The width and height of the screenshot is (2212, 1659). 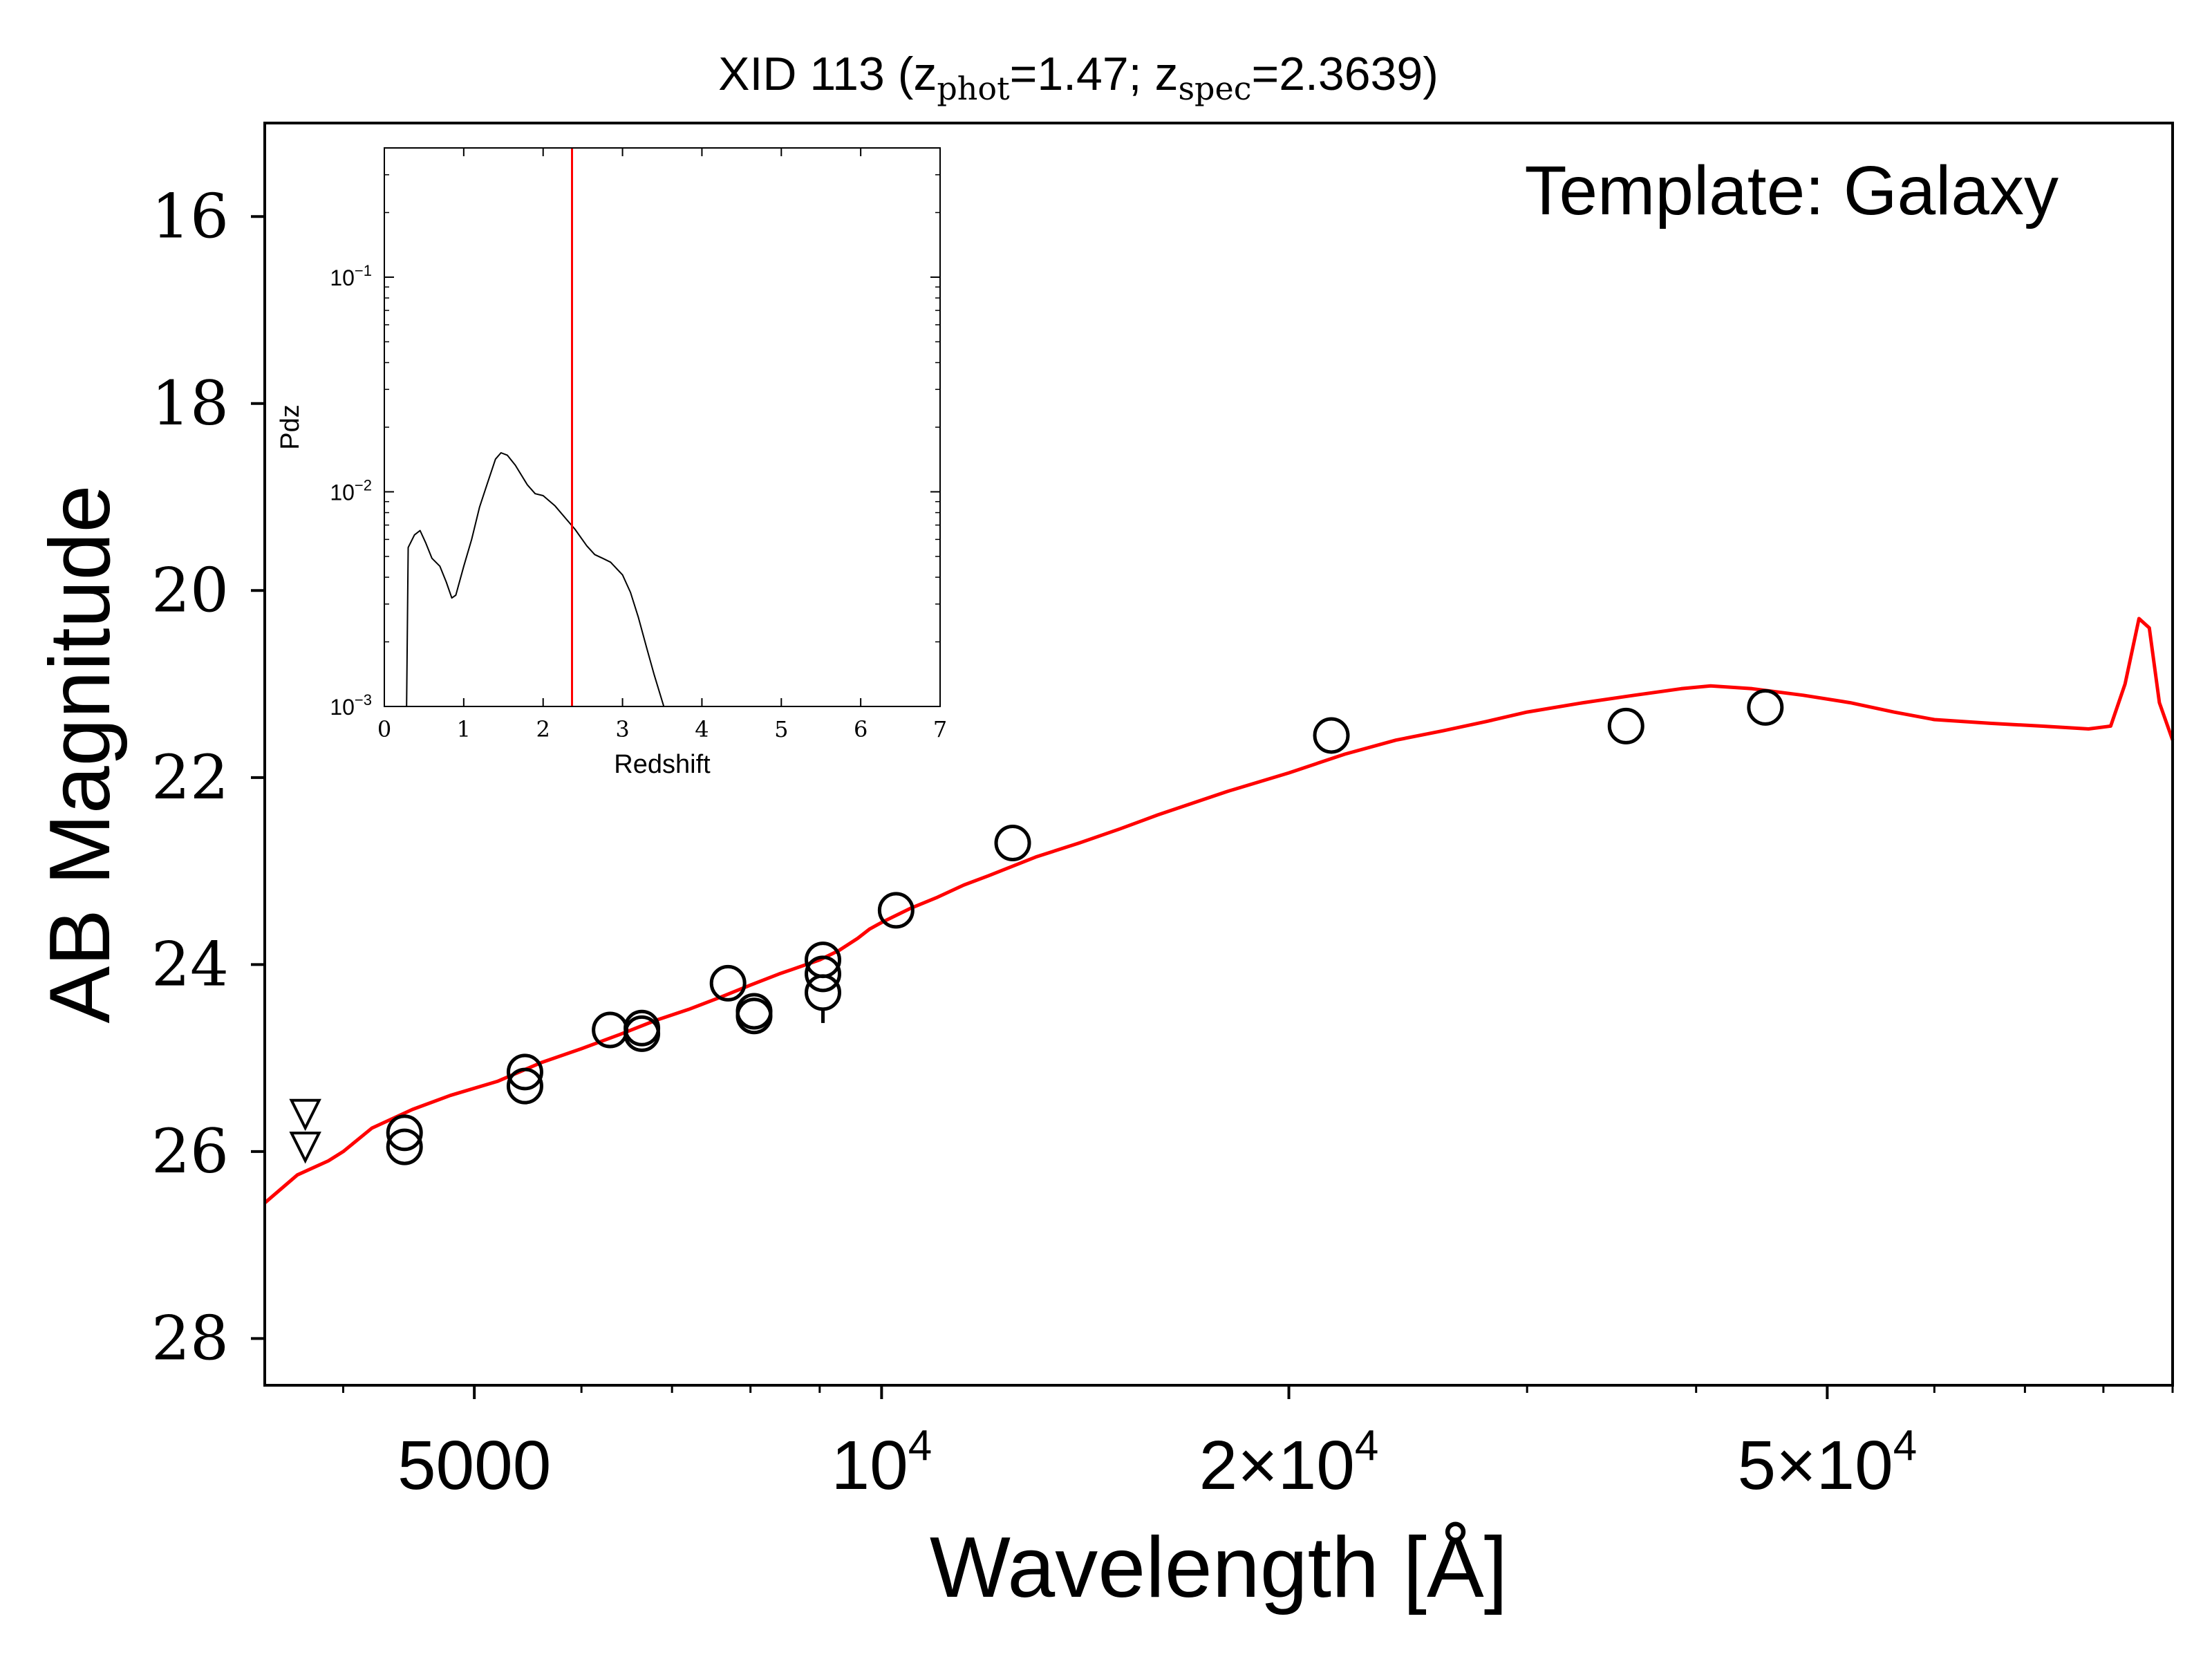 I want to click on x-tick-label: 5×10⁴, so click(x=1828, y=1463).